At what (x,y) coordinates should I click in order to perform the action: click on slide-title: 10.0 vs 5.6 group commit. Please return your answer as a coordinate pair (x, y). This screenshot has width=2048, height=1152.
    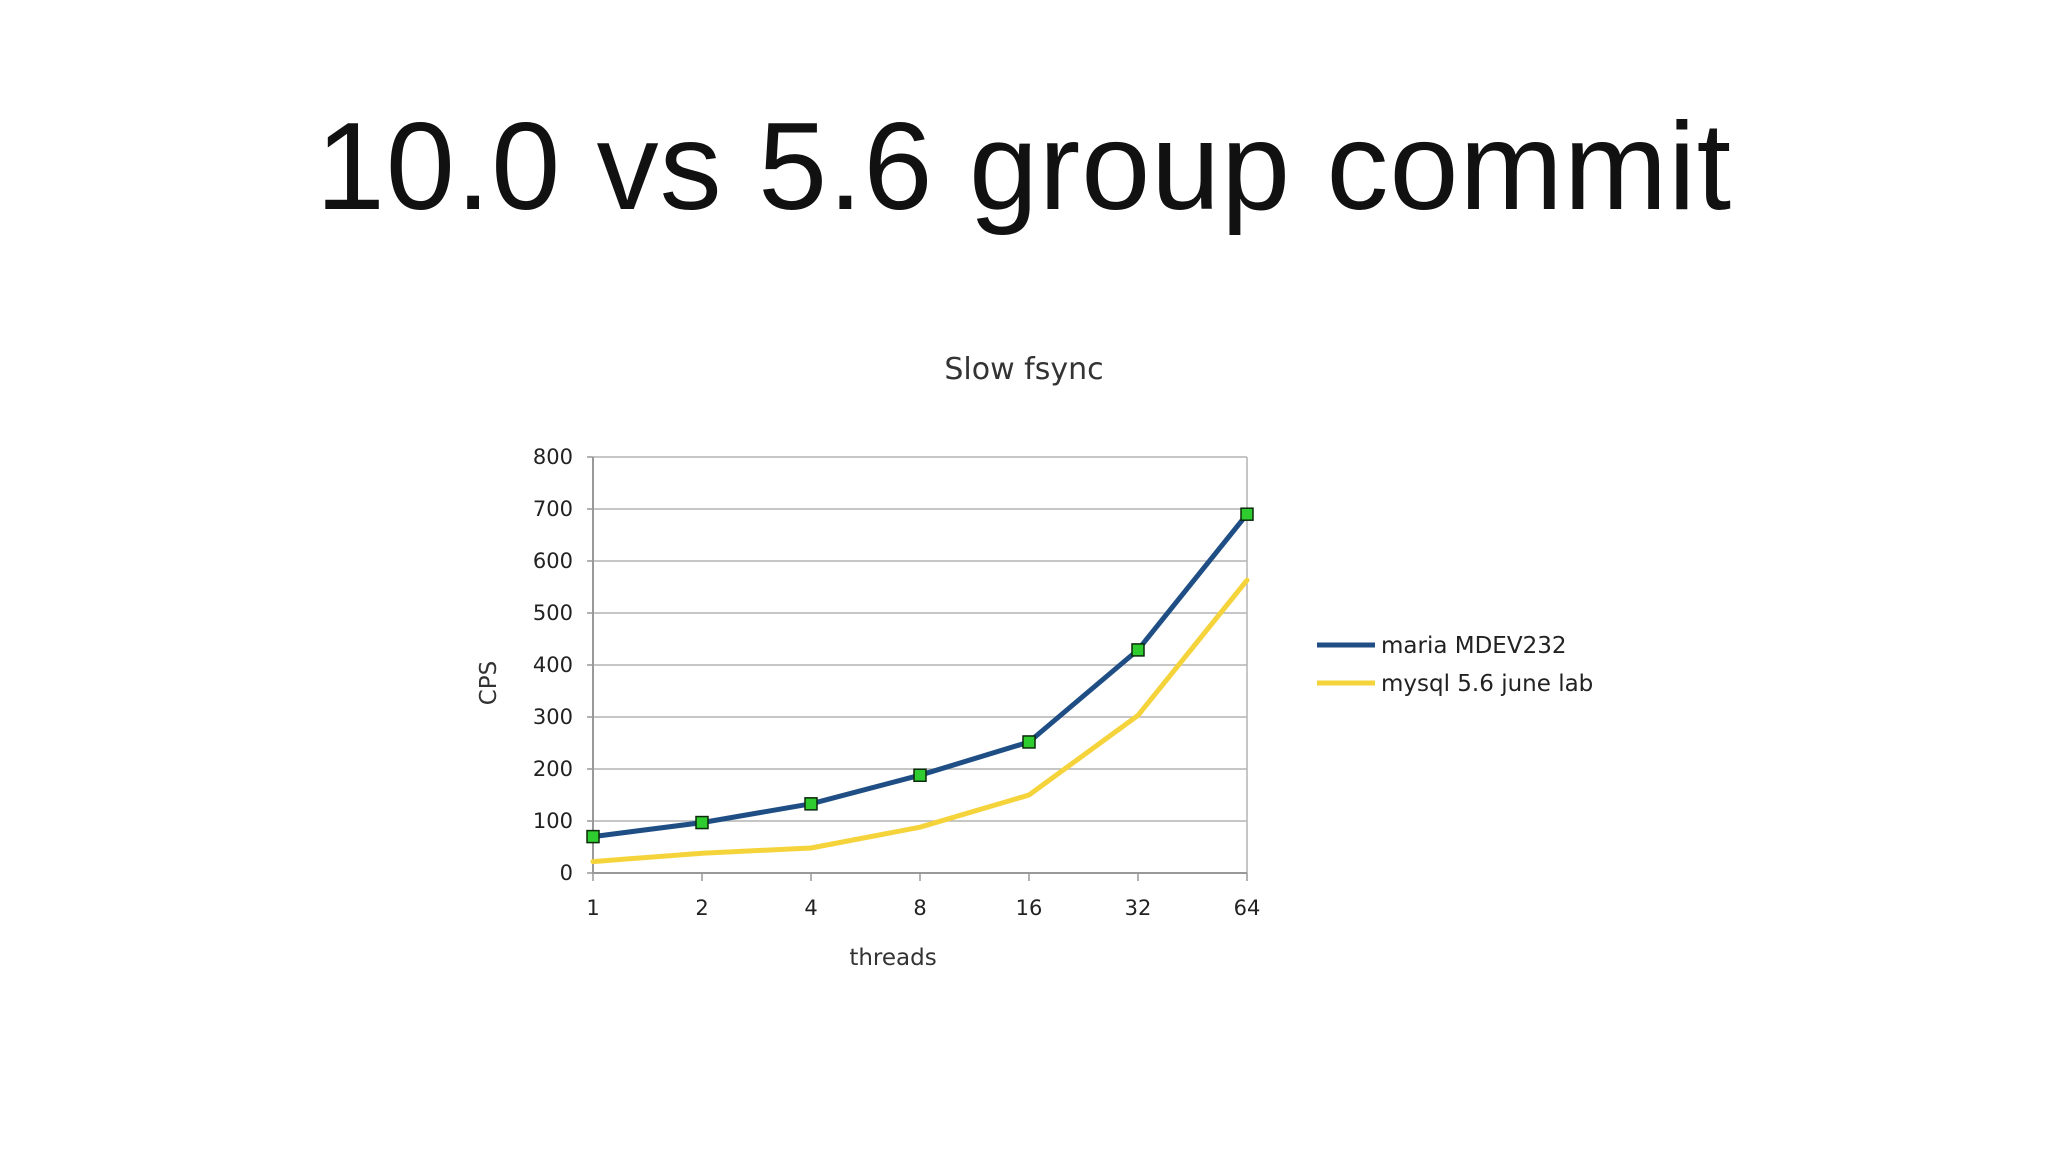
    Looking at the image, I should click on (1024, 167).